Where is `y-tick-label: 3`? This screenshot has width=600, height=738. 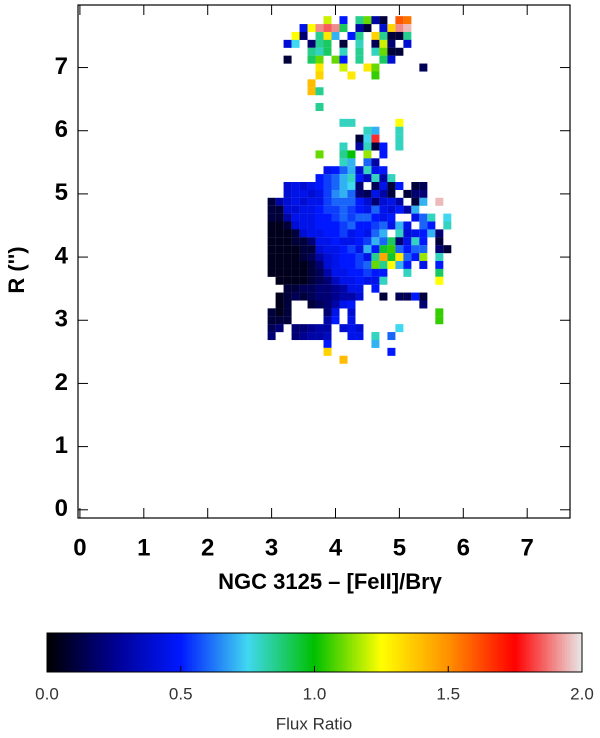 y-tick-label: 3 is located at coordinates (61, 319).